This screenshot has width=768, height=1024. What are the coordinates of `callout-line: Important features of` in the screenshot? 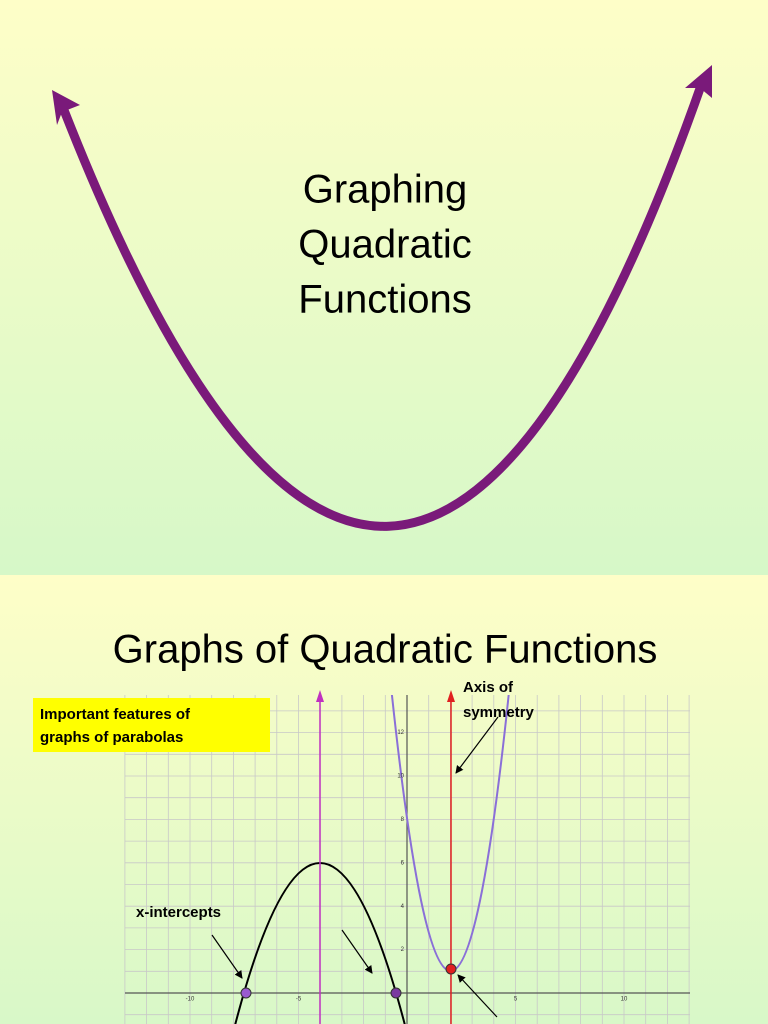 It's located at (115, 714).